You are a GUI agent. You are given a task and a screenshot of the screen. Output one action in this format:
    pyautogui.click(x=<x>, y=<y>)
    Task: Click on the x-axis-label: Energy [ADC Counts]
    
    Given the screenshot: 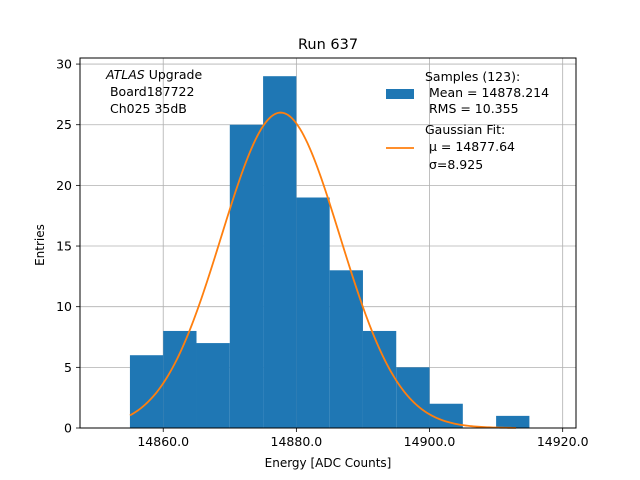 What is the action you would take?
    pyautogui.click(x=328, y=463)
    